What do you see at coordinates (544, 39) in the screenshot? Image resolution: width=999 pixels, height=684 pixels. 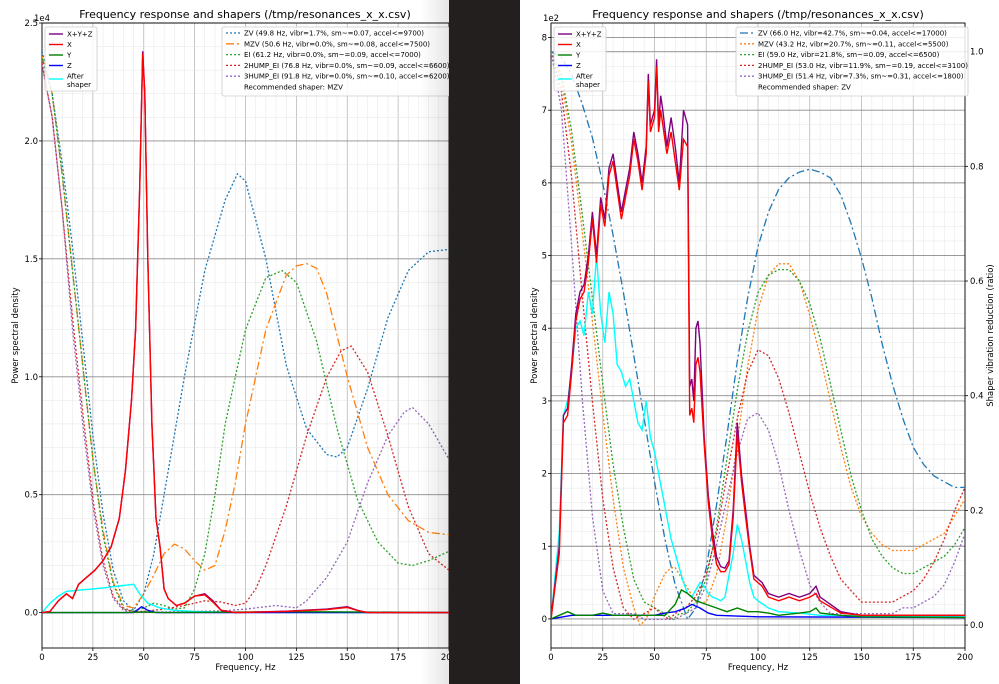 I see `y-tick-label: 8` at bounding box center [544, 39].